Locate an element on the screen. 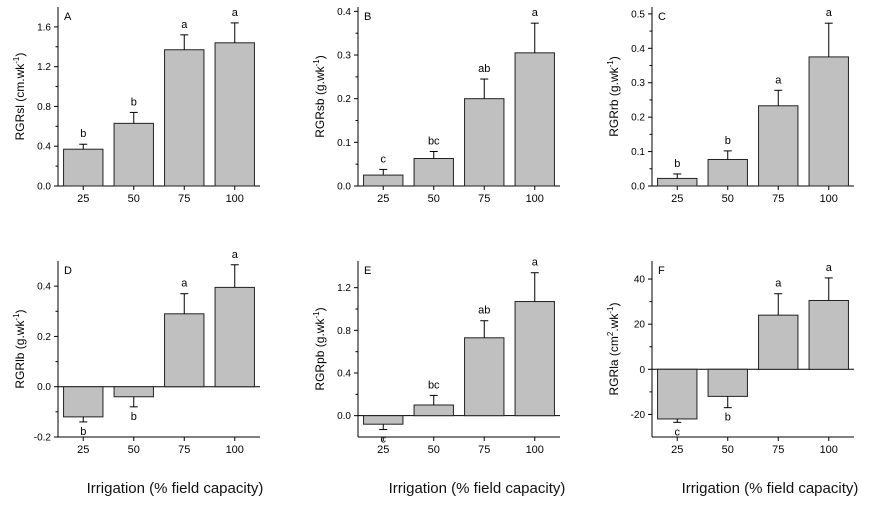 This screenshot has height=507, width=879. y-axis-title: RGRsl (cm.wk-1) is located at coordinates (19, 97).